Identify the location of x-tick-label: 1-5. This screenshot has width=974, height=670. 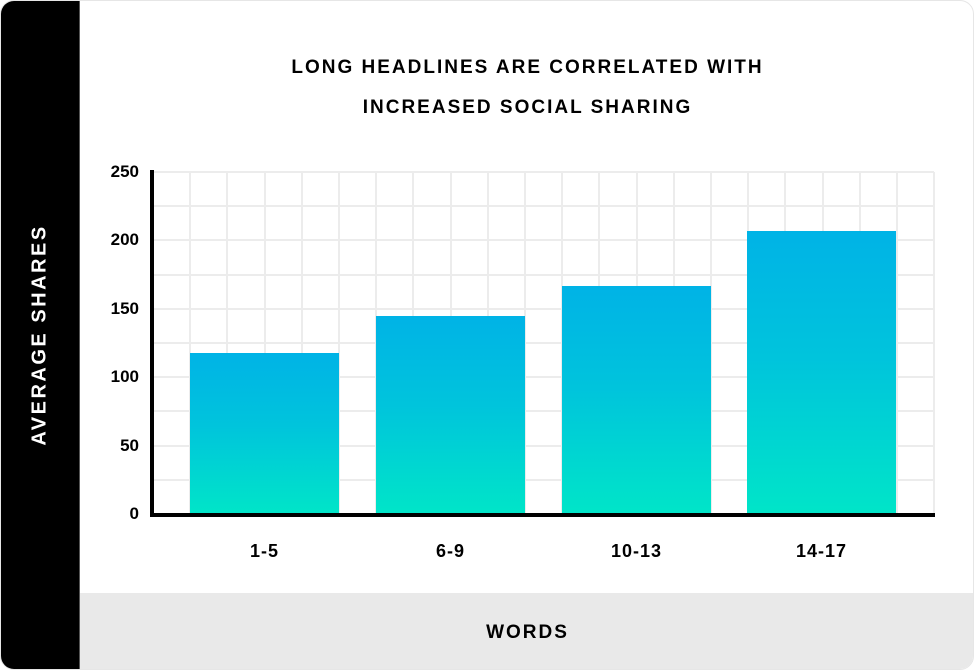
(264, 551).